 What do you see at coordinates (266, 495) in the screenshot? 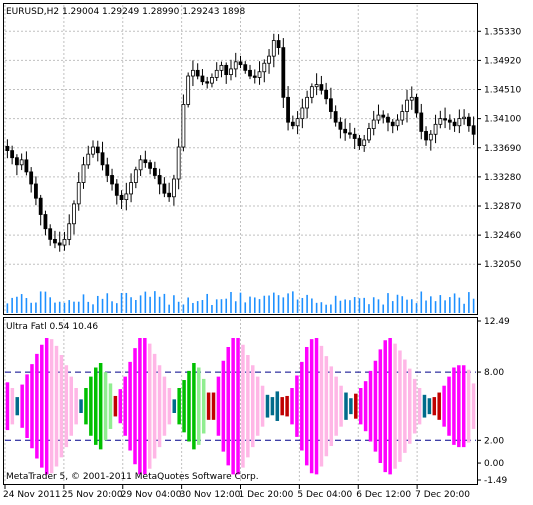
I see `time-tick-label: 1 Dec 20:00` at bounding box center [266, 495].